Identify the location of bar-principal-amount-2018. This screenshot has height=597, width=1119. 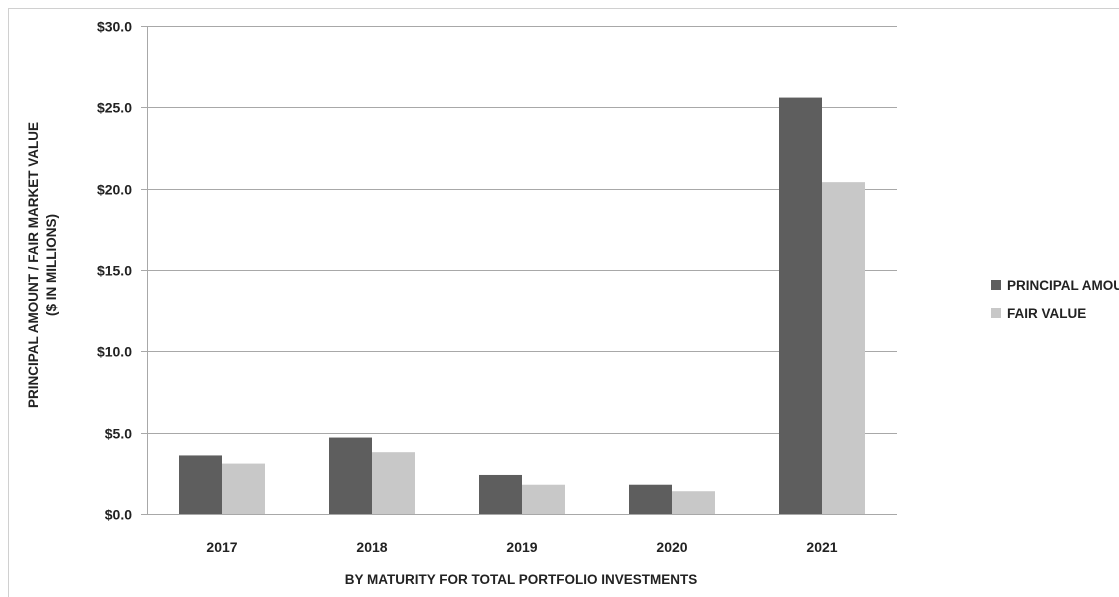
(350, 475).